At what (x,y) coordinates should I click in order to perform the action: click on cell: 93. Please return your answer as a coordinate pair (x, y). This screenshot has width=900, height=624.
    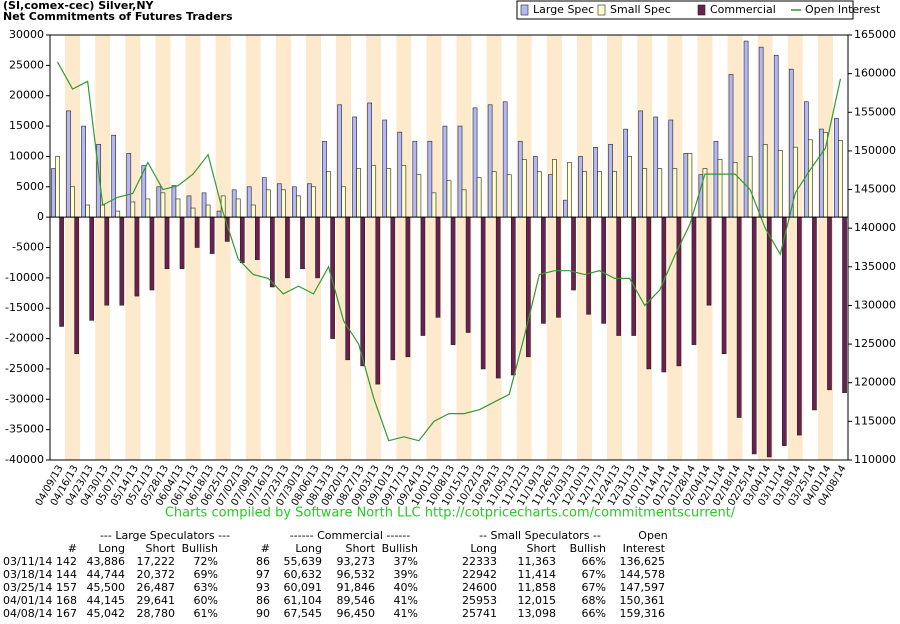
    Looking at the image, I should click on (263, 587).